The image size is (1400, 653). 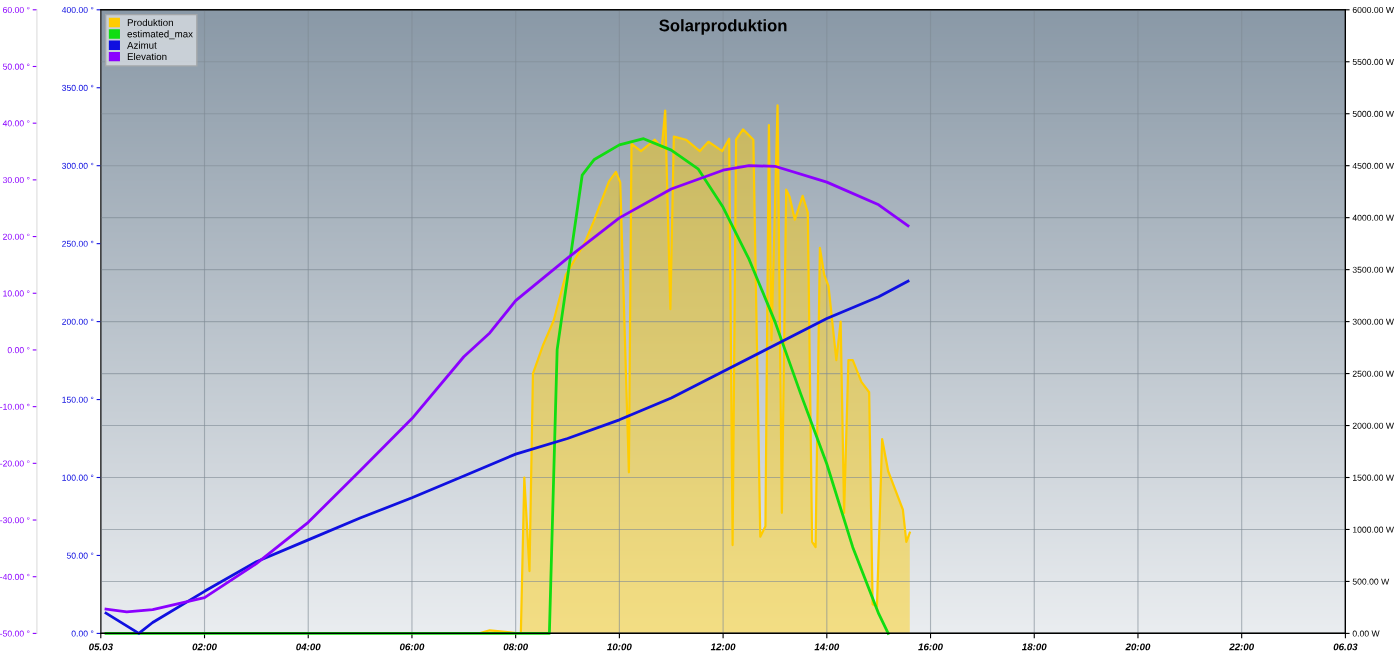 What do you see at coordinates (1373, 477) in the screenshot?
I see `y2-tick-label: 1500.00 W` at bounding box center [1373, 477].